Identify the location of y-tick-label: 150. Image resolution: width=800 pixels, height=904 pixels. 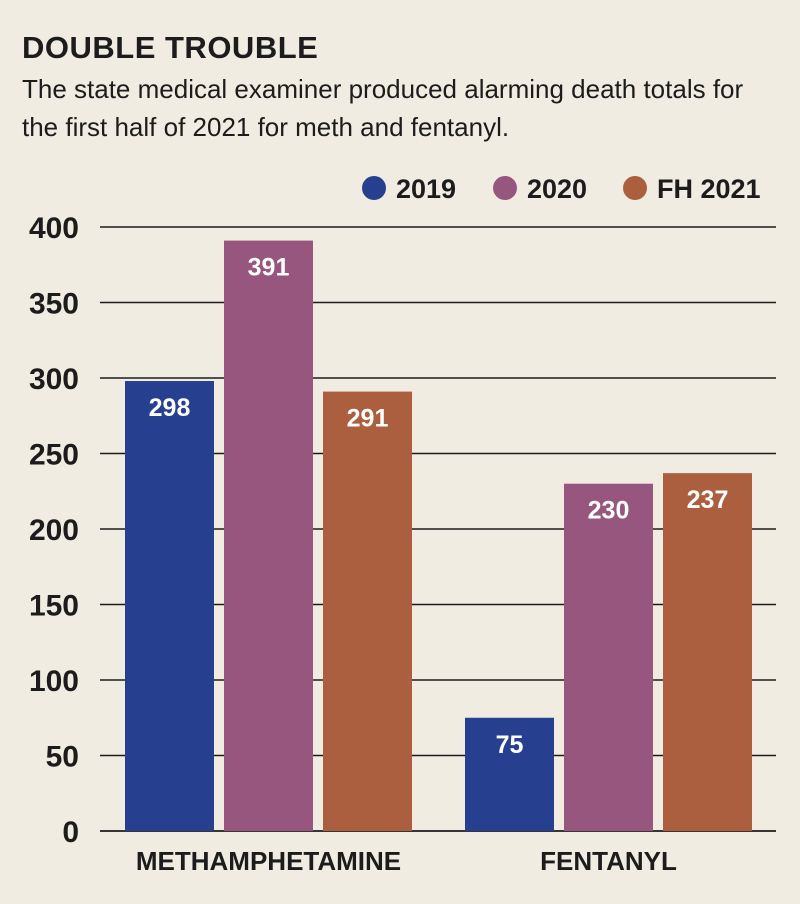
(54, 606).